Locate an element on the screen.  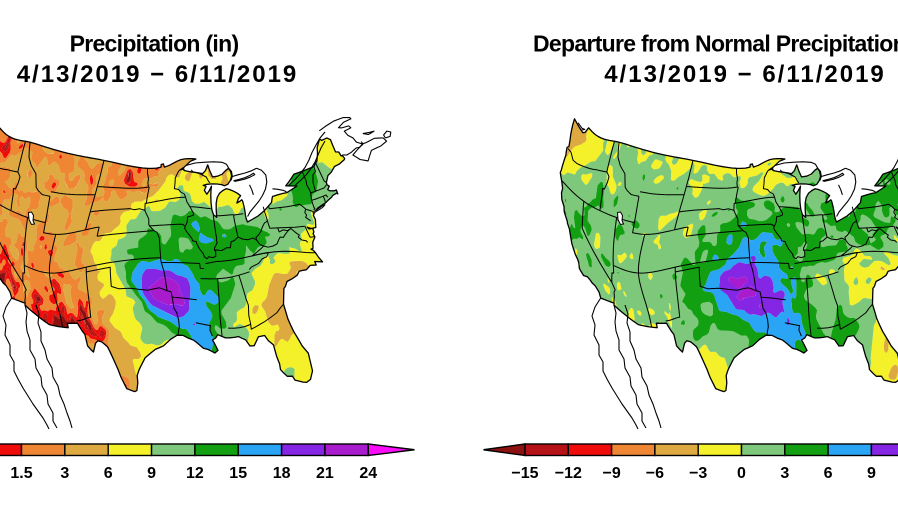
svg-text: 21 is located at coordinates (325, 473).